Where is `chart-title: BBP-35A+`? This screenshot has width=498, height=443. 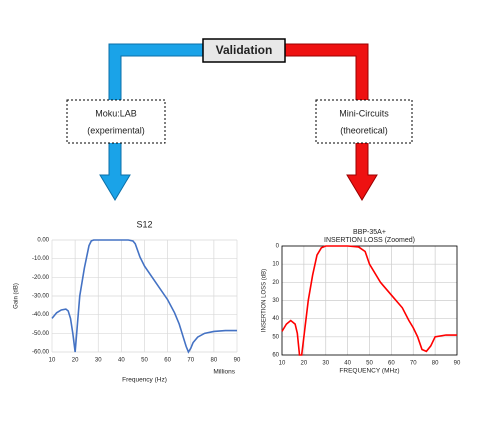
chart-title: BBP-35A+ is located at coordinates (369, 232).